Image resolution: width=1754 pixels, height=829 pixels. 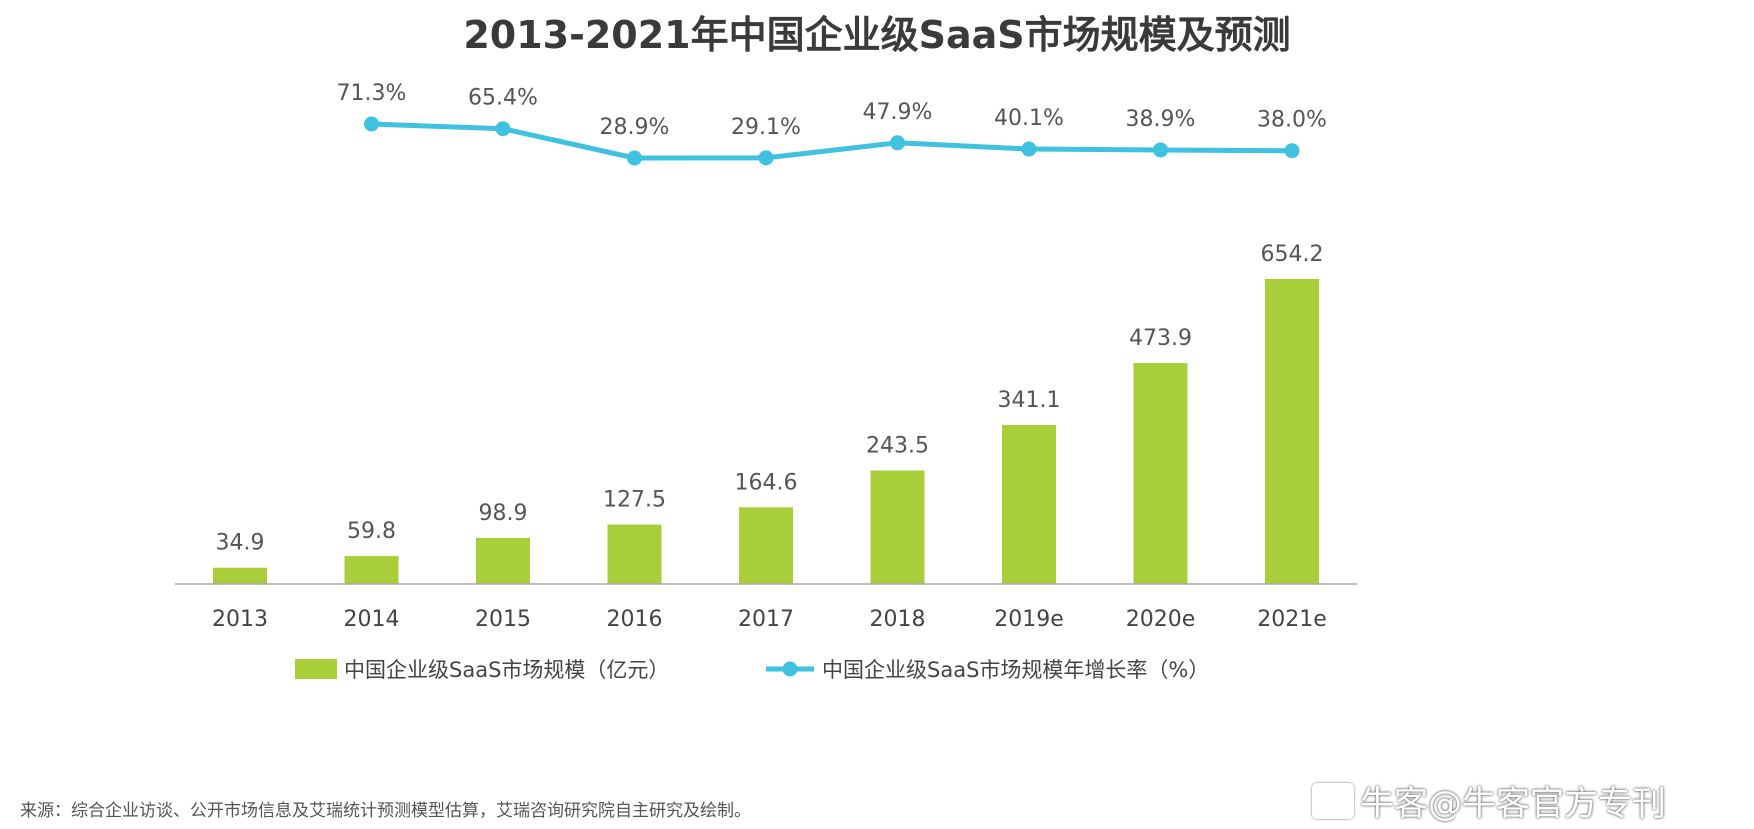 I want to click on bar-2013, so click(x=240, y=575).